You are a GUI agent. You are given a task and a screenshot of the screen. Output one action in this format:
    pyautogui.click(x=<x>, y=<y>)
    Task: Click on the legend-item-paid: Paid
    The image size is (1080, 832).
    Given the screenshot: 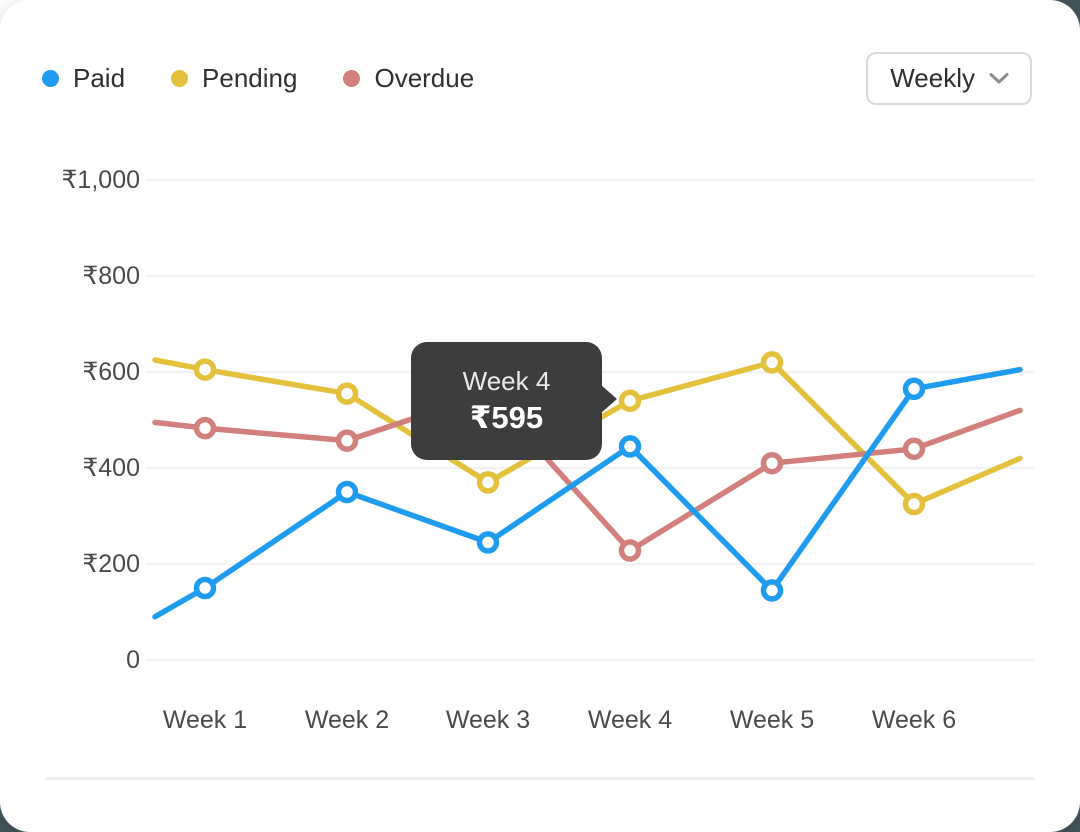 What is the action you would take?
    pyautogui.click(x=83, y=78)
    